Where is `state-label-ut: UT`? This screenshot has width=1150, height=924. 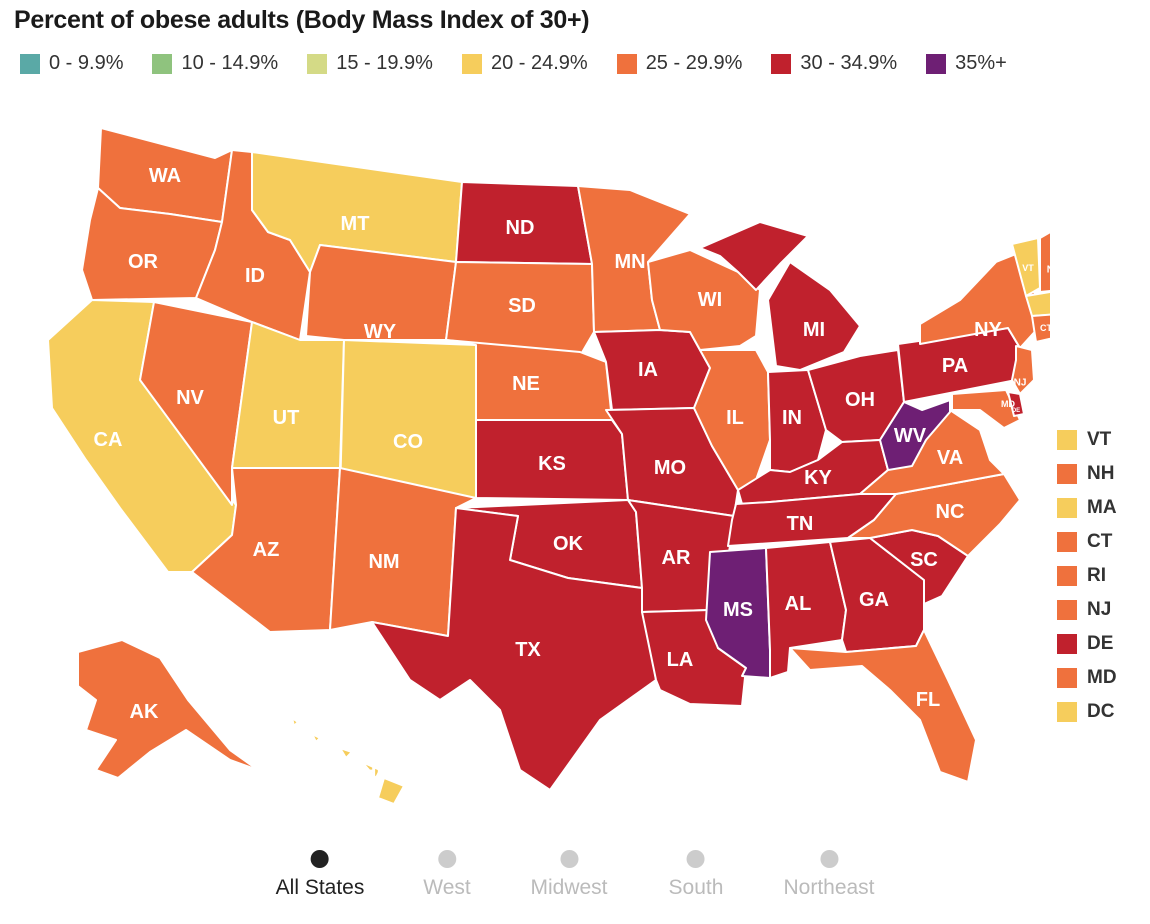 state-label-ut: UT is located at coordinates (286, 418).